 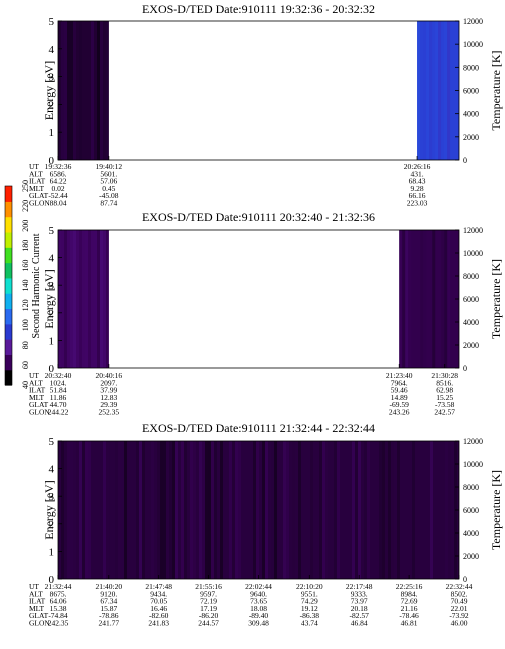 I want to click on y2-tick-label: 2000, so click(x=471, y=556).